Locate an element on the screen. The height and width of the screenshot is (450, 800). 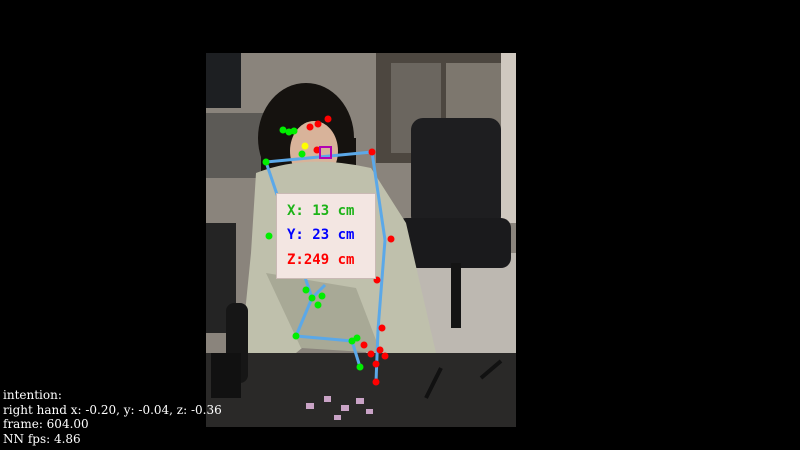
hud-frame: frame: 604.00 is located at coordinates (112, 424).